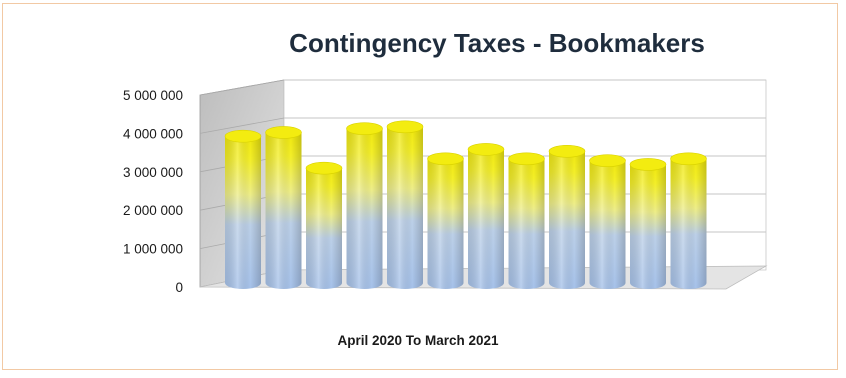 This screenshot has width=846, height=378. What do you see at coordinates (153, 249) in the screenshot?
I see `y-tick-label: 1 000 000` at bounding box center [153, 249].